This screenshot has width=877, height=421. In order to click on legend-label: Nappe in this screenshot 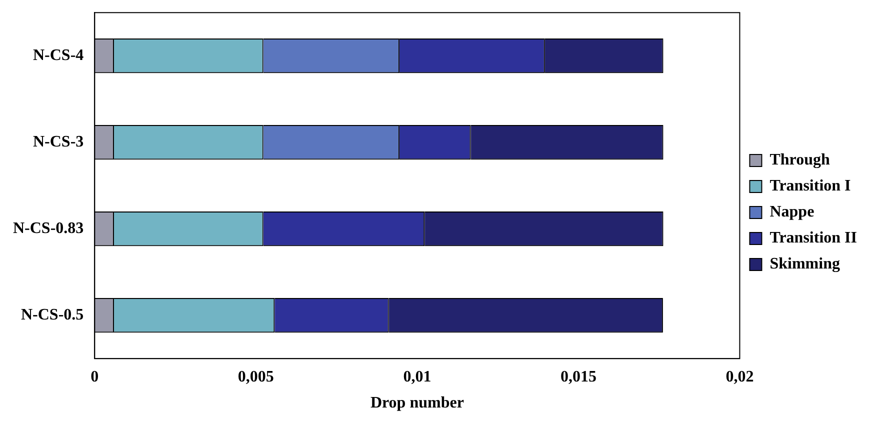, I will do `click(792, 212)`.